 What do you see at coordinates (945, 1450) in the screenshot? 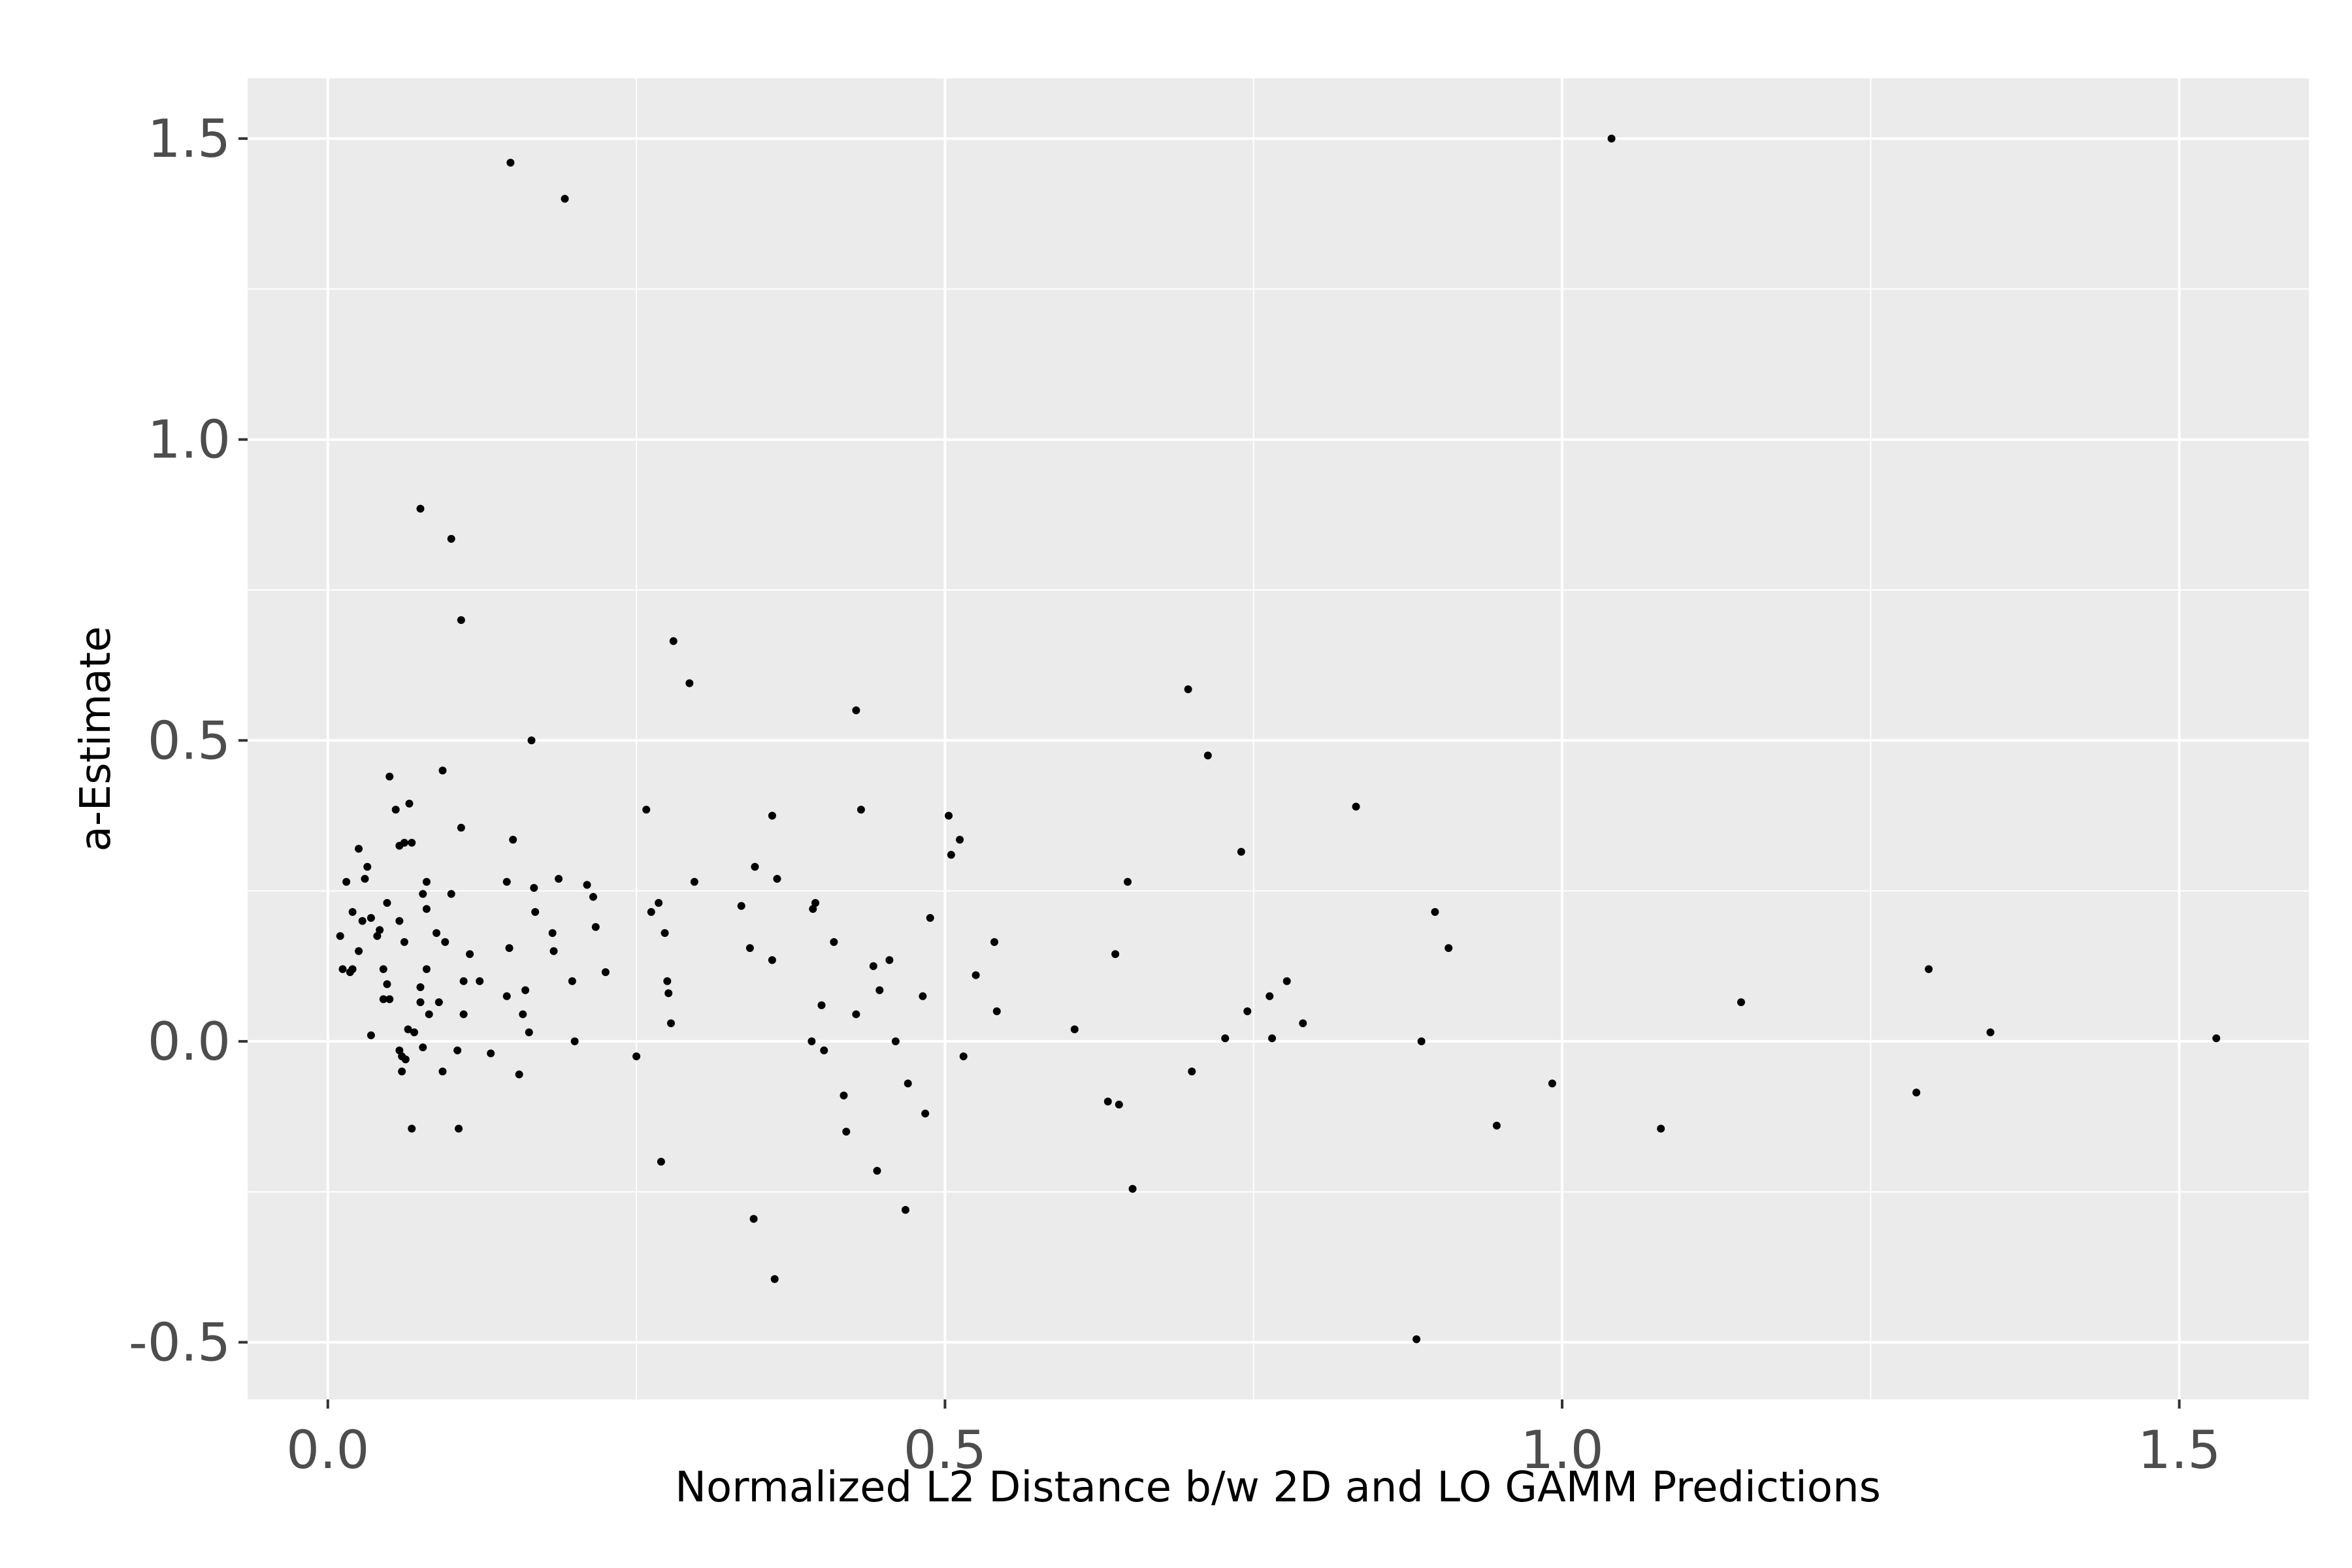
I see `x-tick-label: 0.5` at bounding box center [945, 1450].